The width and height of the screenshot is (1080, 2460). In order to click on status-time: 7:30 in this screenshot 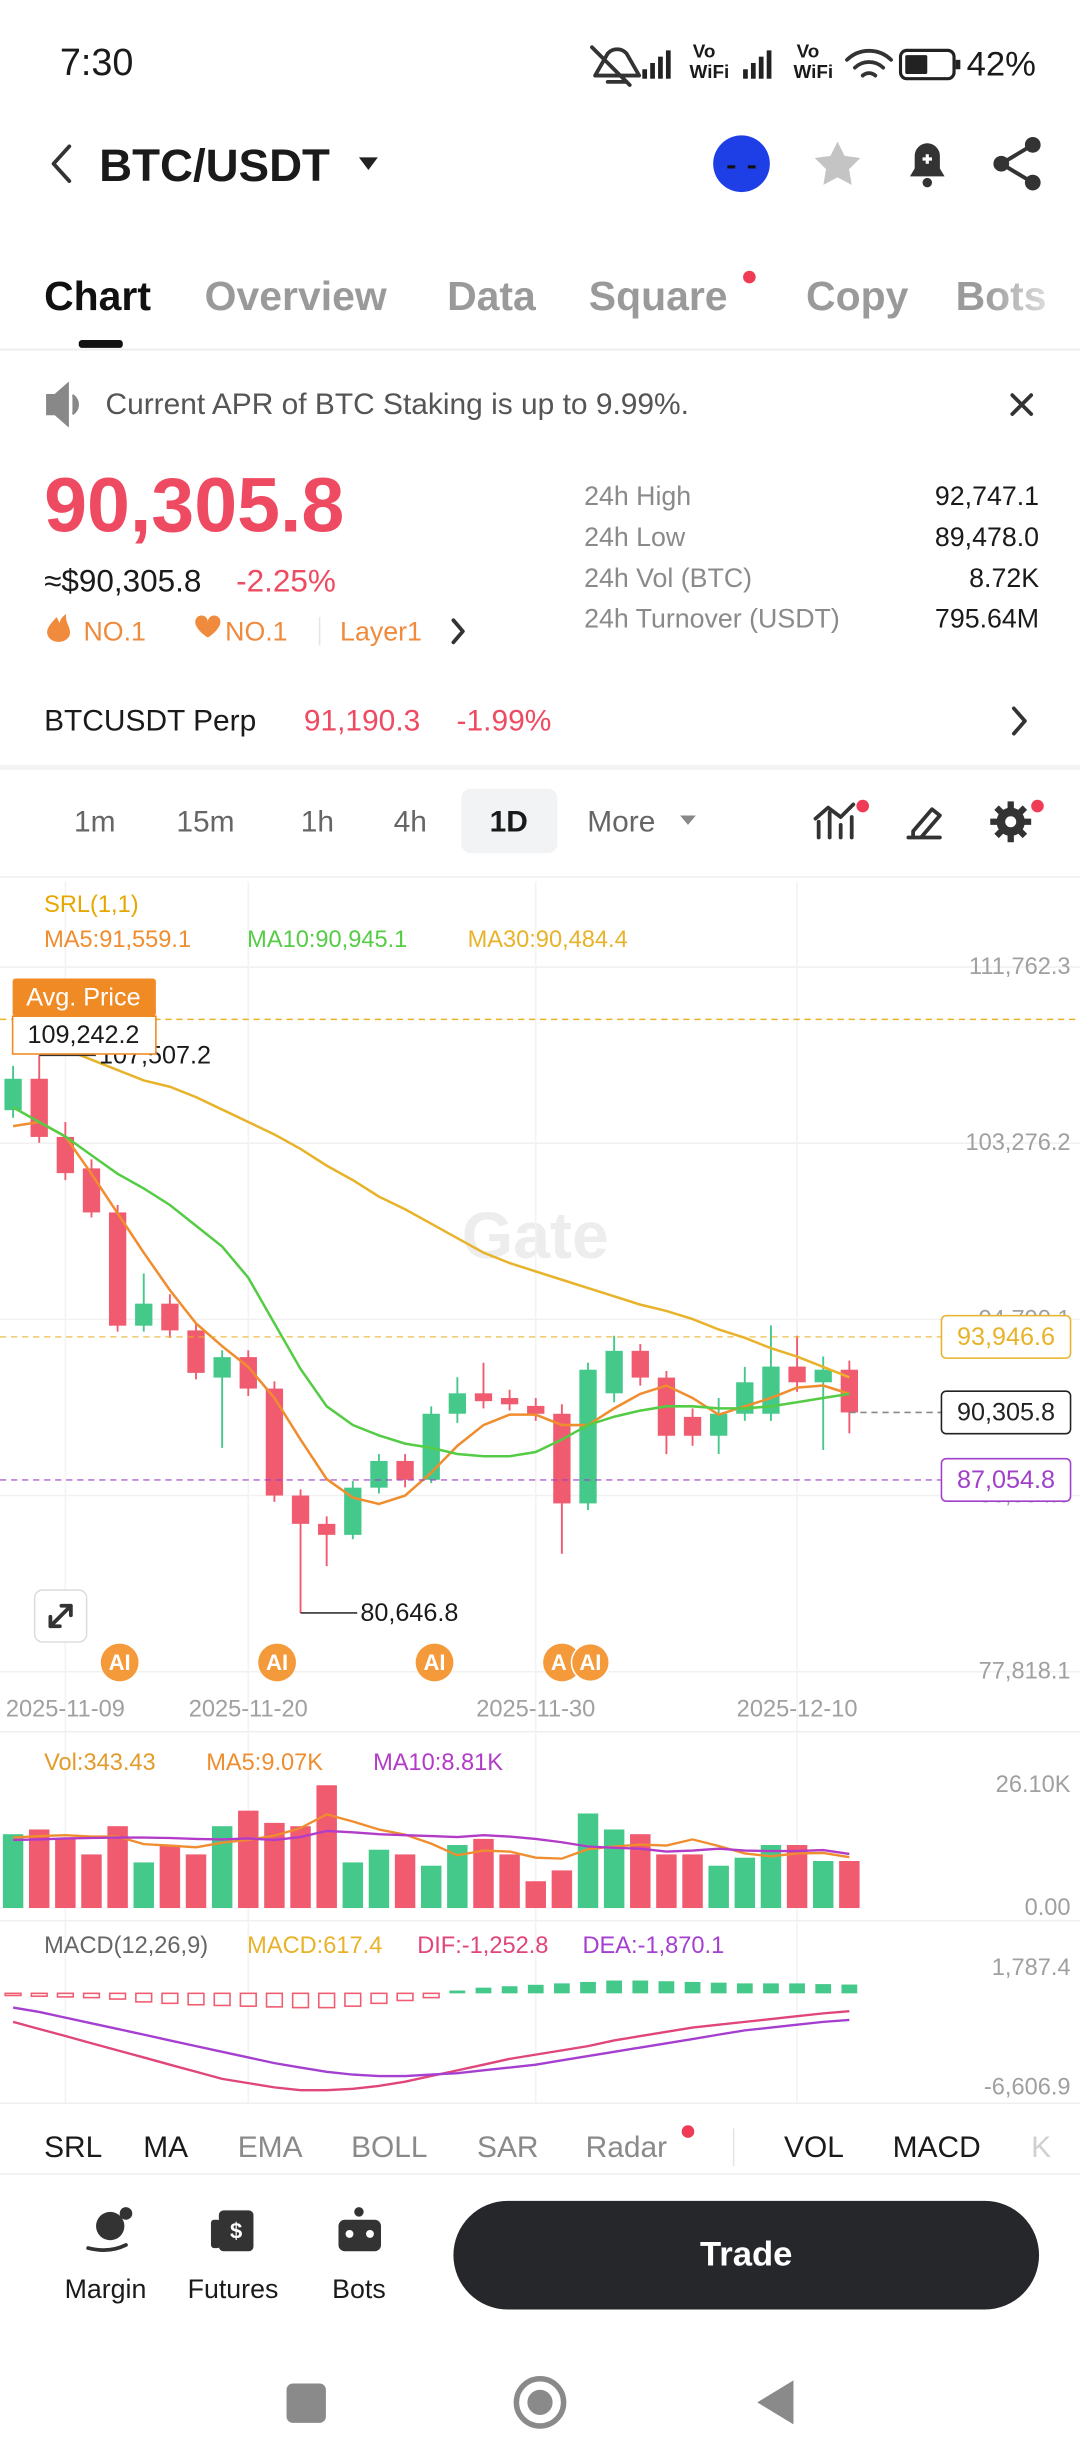, I will do `click(97, 63)`.